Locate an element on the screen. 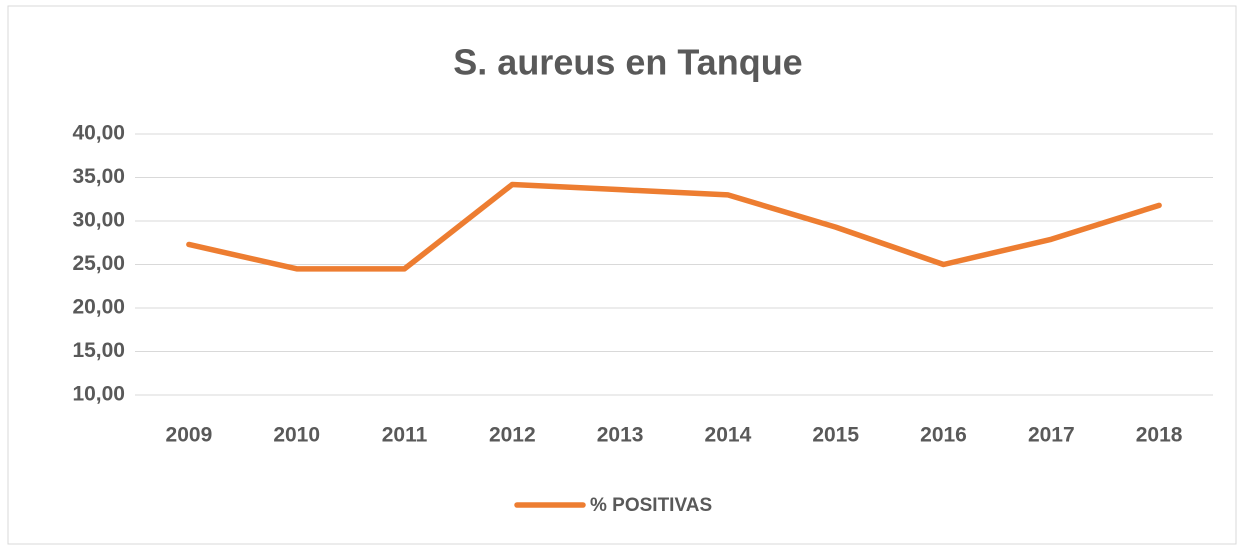 The width and height of the screenshot is (1244, 550). y-tick-label: 10,00 is located at coordinates (98, 394).